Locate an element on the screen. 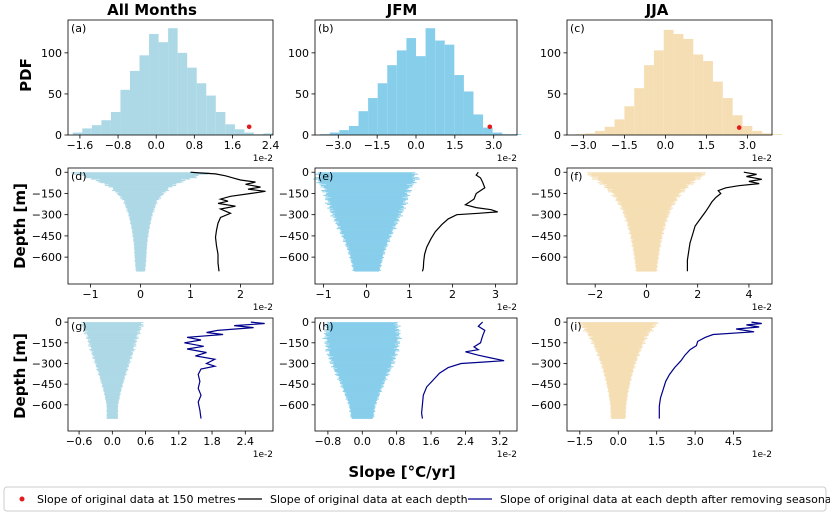 The width and height of the screenshot is (830, 514). xtick-label: 0 is located at coordinates (366, 294).